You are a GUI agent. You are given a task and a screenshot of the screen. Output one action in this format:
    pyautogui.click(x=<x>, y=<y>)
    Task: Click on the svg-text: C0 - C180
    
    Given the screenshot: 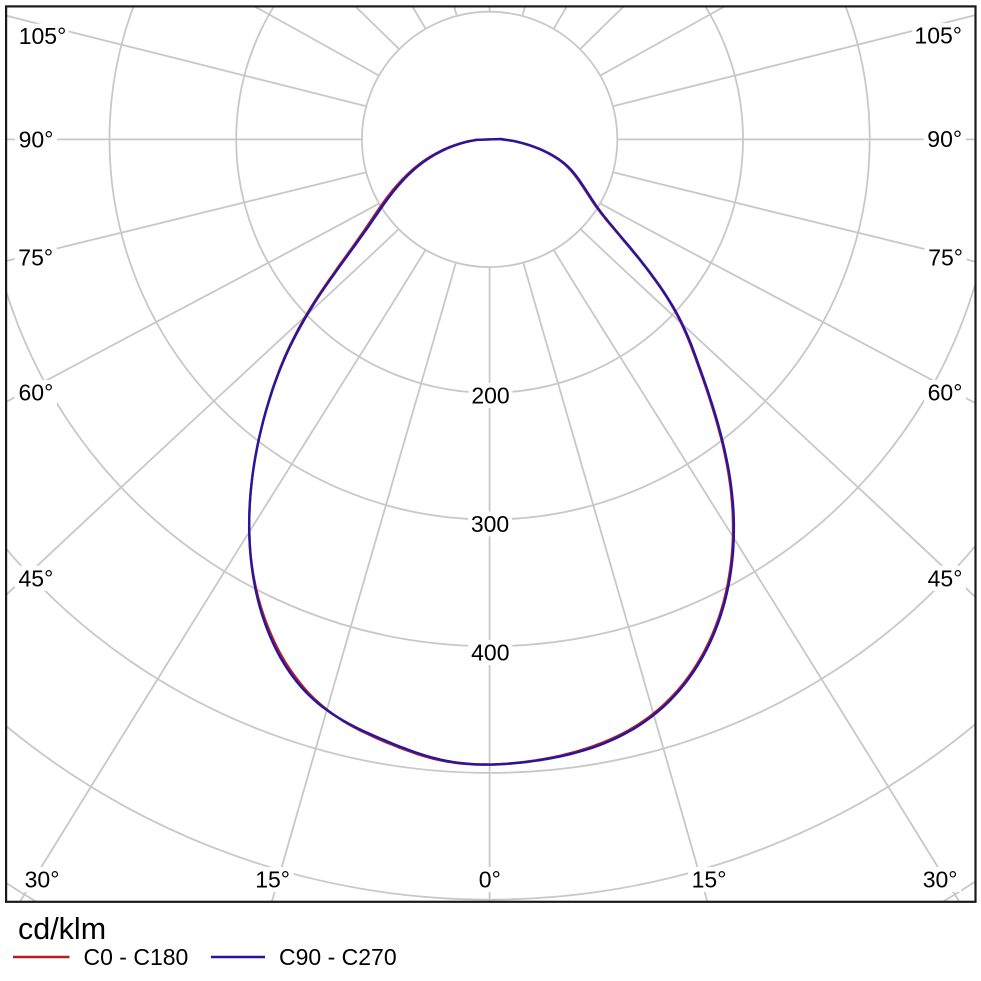 What is the action you would take?
    pyautogui.click(x=136, y=957)
    